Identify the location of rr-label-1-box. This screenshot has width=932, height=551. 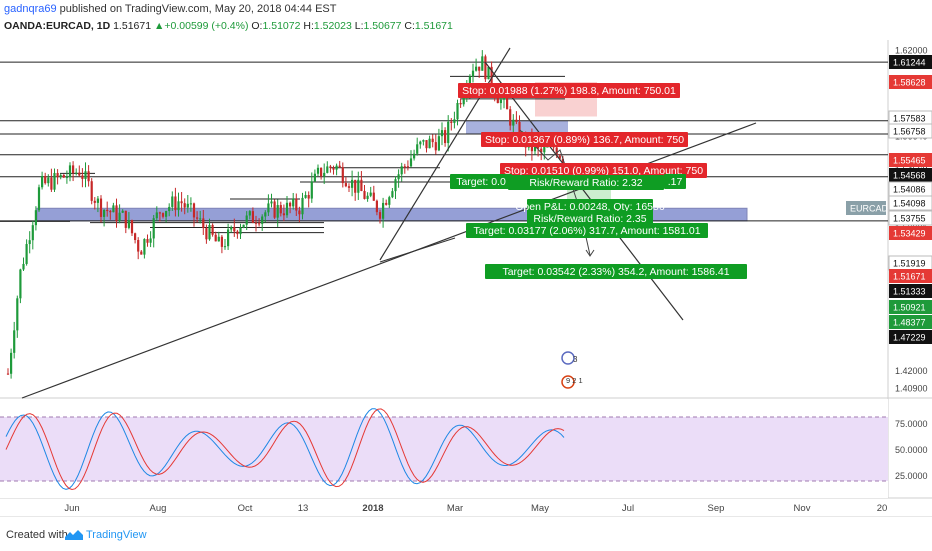
(586, 182).